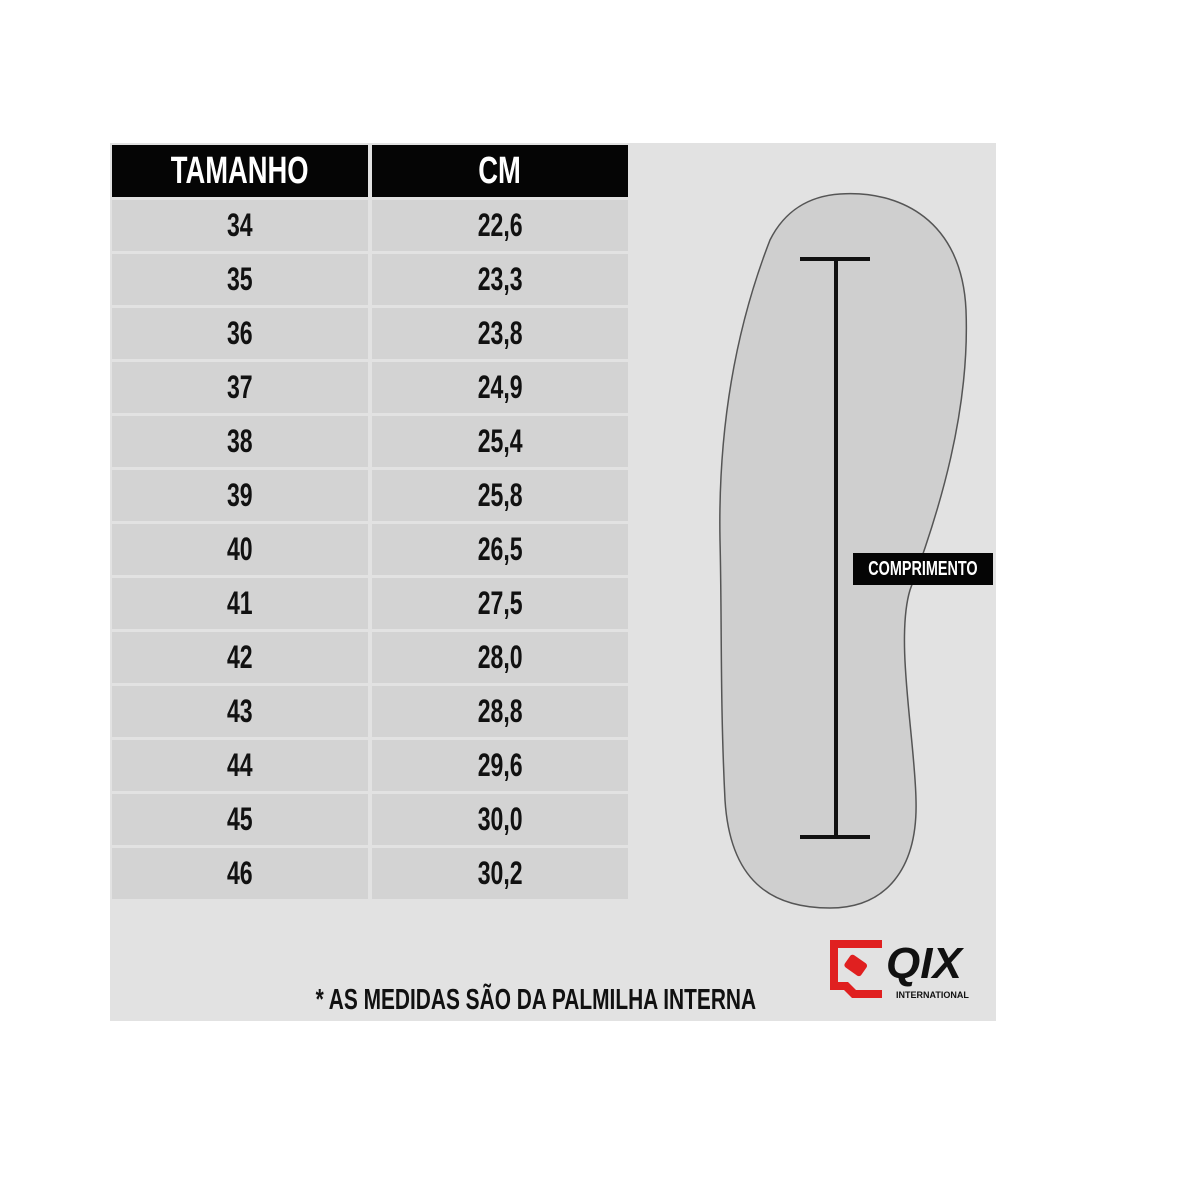 This screenshot has width=1200, height=1200. Describe the element at coordinates (500, 711) in the screenshot. I see `cm-cell: 28,8` at that location.